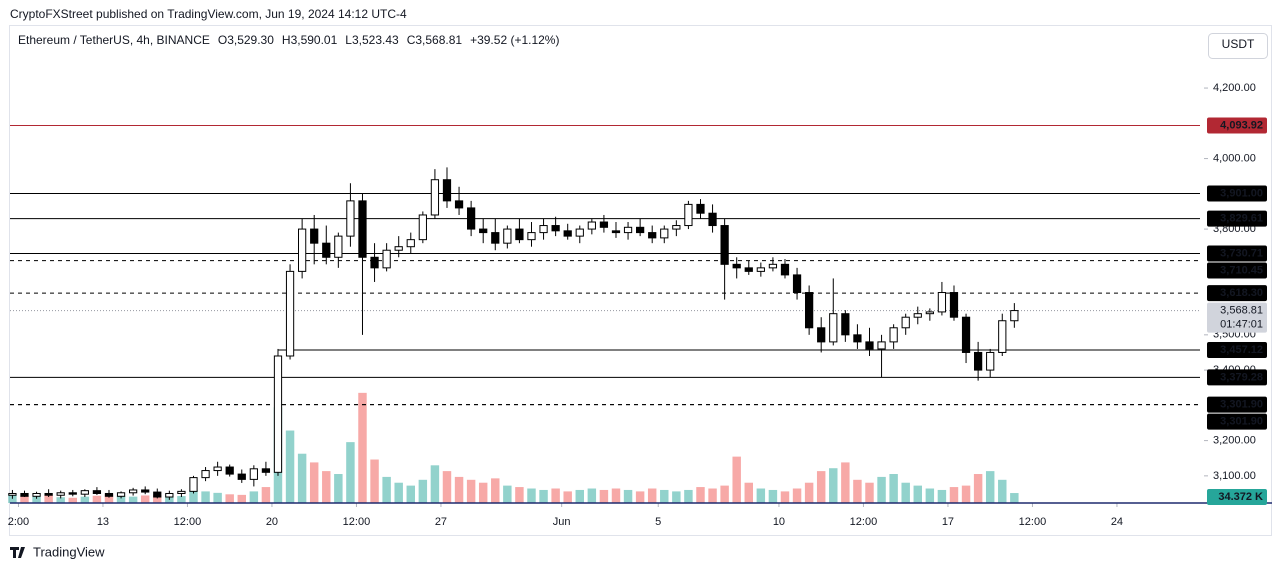  Describe the element at coordinates (1117, 522) in the screenshot. I see `x-tick-label: 24` at that location.